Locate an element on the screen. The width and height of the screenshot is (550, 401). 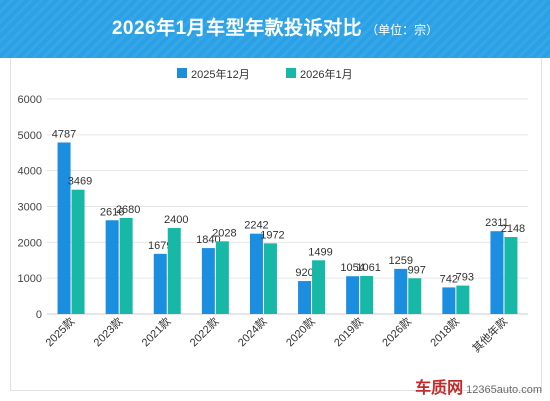
data-label: 2242 is located at coordinates (256, 226).